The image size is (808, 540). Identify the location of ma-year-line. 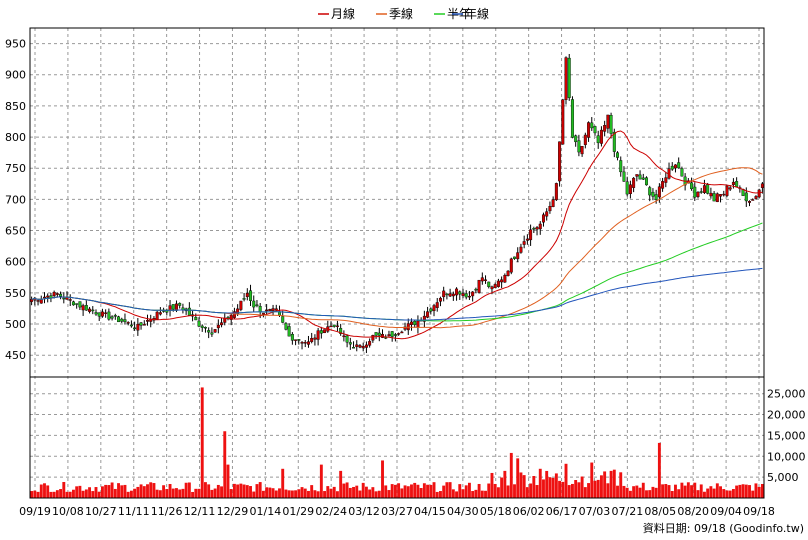
(397, 294).